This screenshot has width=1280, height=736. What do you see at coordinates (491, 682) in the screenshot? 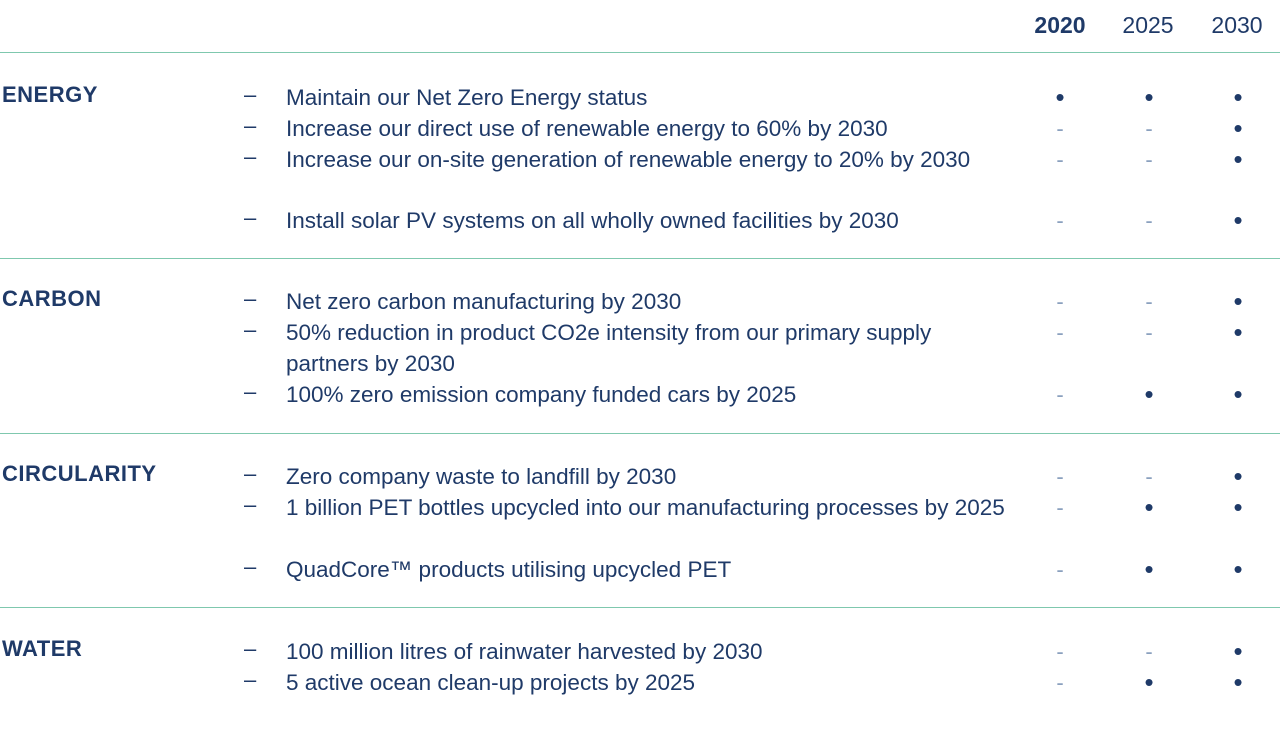
I see `goal-text: 5 active ocean clean-up projects by 2025` at bounding box center [491, 682].